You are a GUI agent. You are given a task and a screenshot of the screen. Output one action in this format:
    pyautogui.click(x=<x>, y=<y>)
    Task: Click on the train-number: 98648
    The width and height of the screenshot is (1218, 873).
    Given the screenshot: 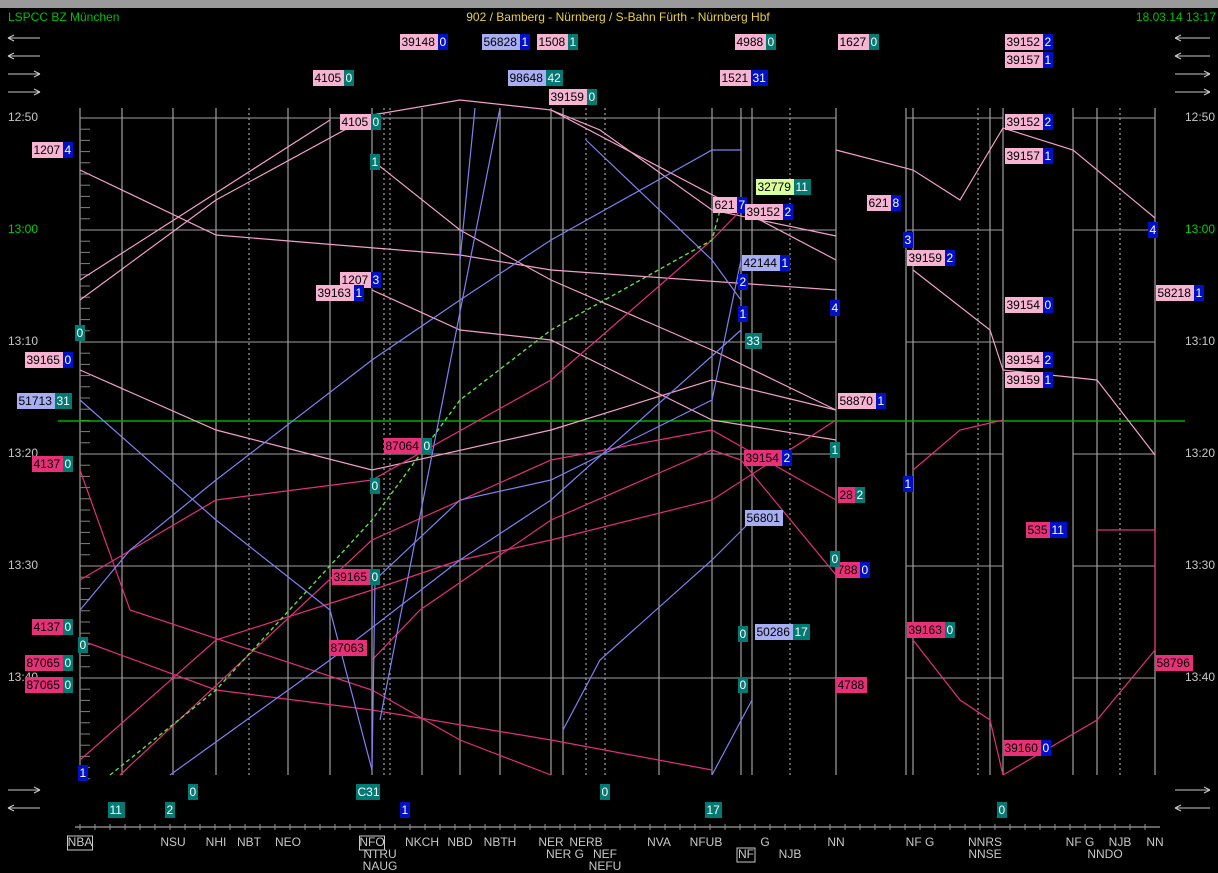 What is the action you would take?
    pyautogui.click(x=527, y=78)
    